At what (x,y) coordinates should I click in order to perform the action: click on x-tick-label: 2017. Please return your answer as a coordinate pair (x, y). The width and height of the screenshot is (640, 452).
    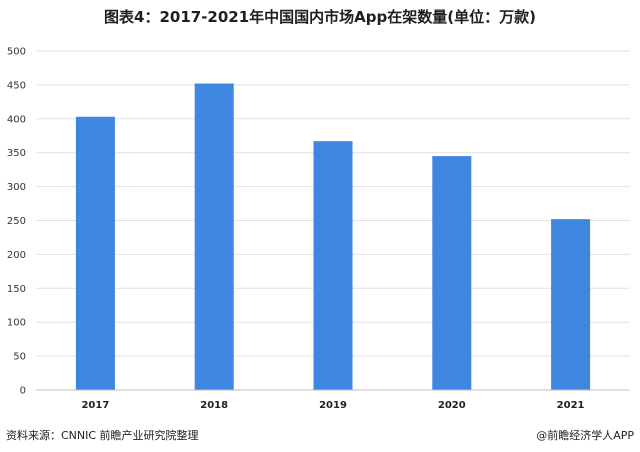
    Looking at the image, I should click on (95, 405).